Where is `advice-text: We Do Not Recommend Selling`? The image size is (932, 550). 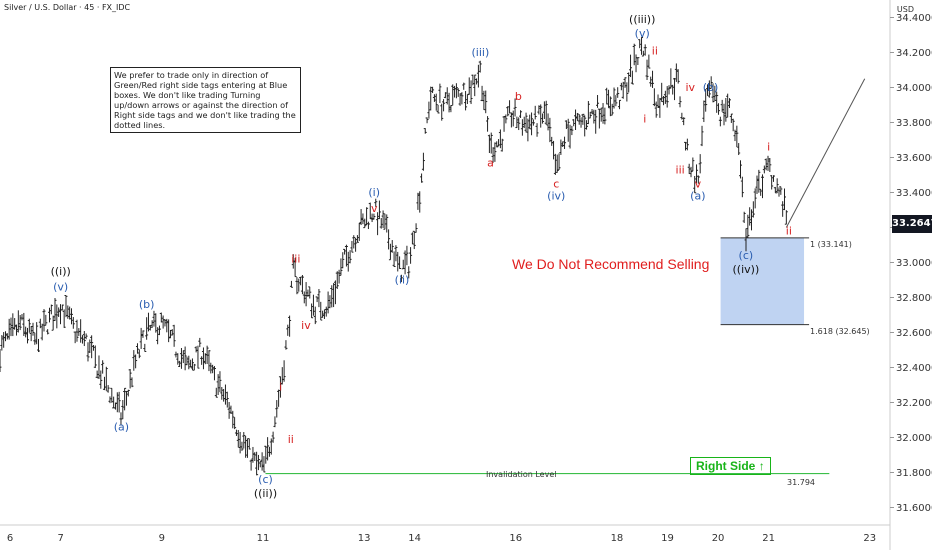
advice-text: We Do Not Recommend Selling is located at coordinates (611, 264).